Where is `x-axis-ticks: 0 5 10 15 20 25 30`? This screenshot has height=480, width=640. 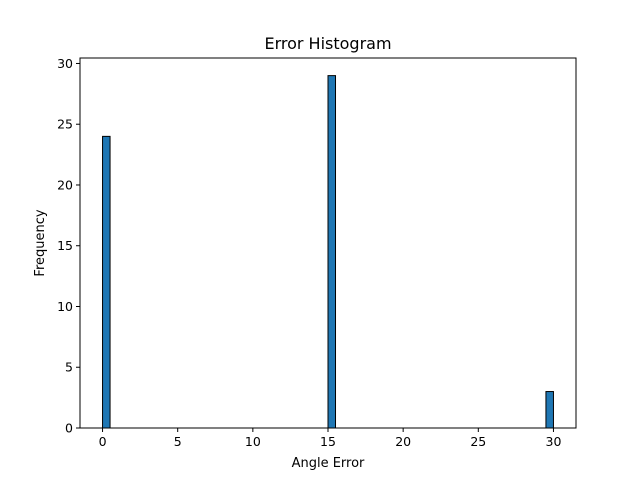 x-axis-ticks: 0 5 10 15 20 25 30 is located at coordinates (330, 438).